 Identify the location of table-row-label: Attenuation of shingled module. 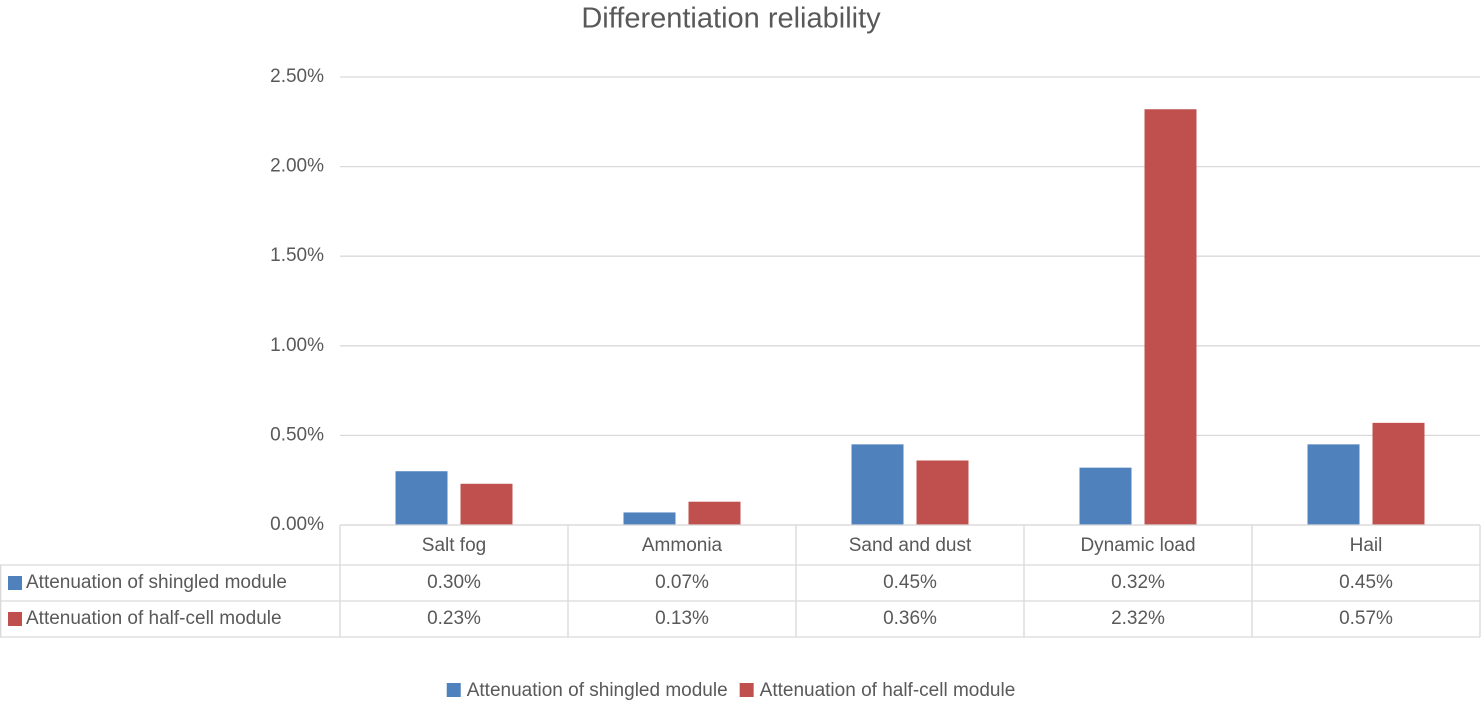
(156, 582).